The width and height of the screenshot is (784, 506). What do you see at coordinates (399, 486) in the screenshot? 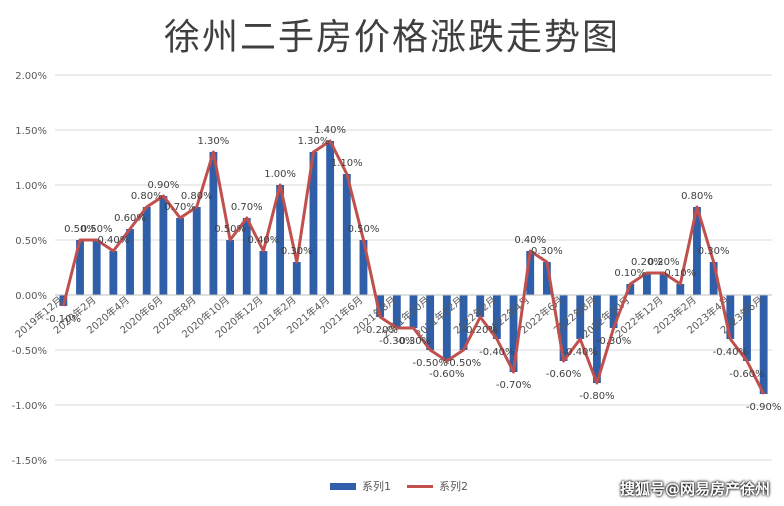
I see `legend: 系列1 系列2` at bounding box center [399, 486].